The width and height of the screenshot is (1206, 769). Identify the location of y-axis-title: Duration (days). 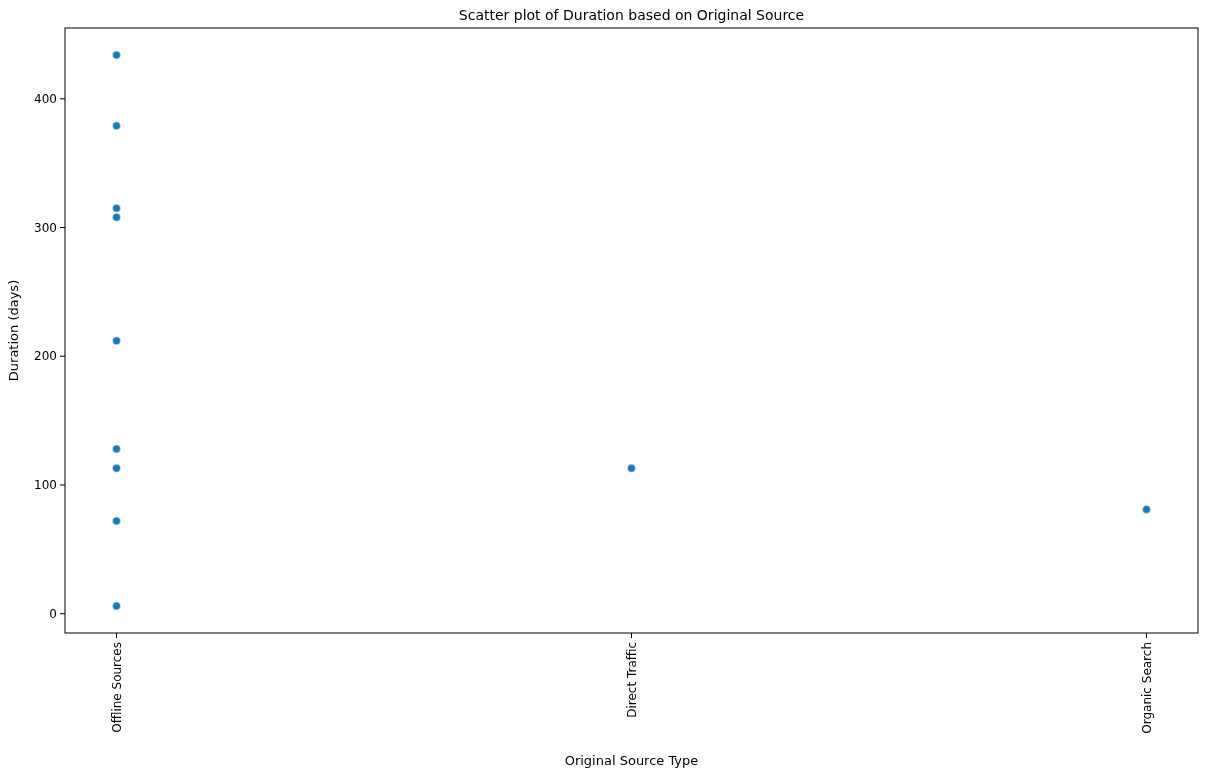
(13, 330).